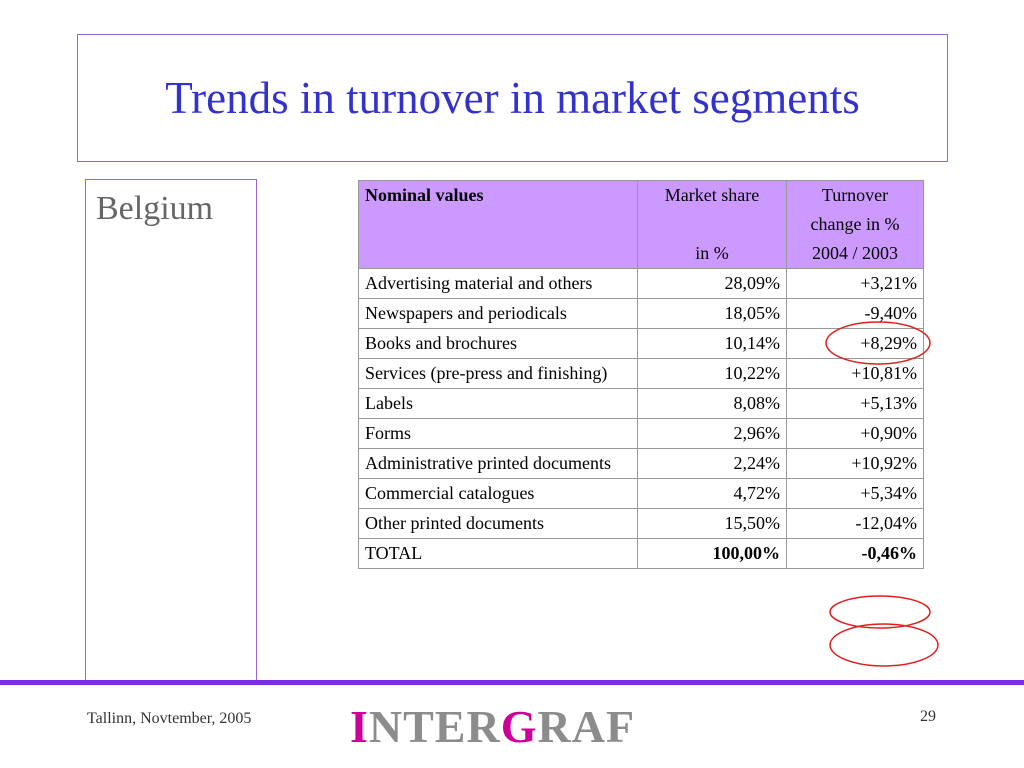  I want to click on cell: 10,22%, so click(712, 373).